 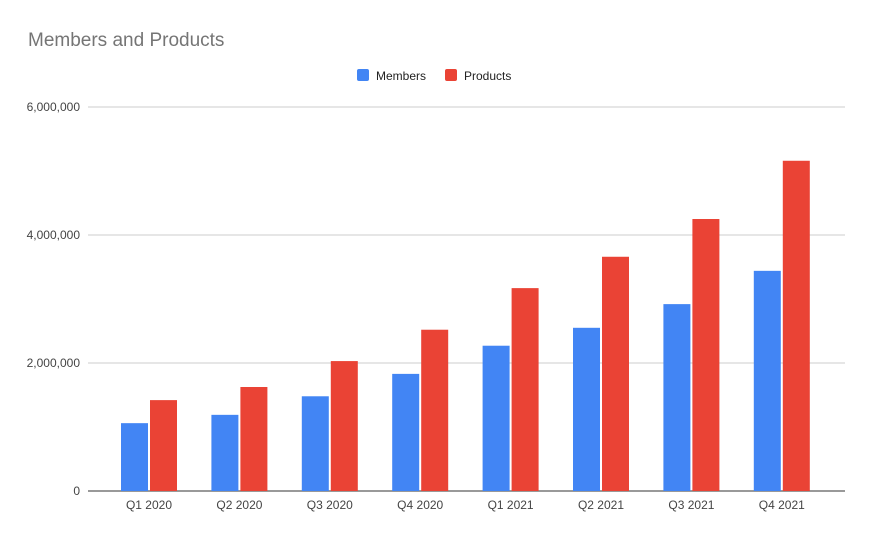 I want to click on y-tick-label: 0, so click(x=76, y=491).